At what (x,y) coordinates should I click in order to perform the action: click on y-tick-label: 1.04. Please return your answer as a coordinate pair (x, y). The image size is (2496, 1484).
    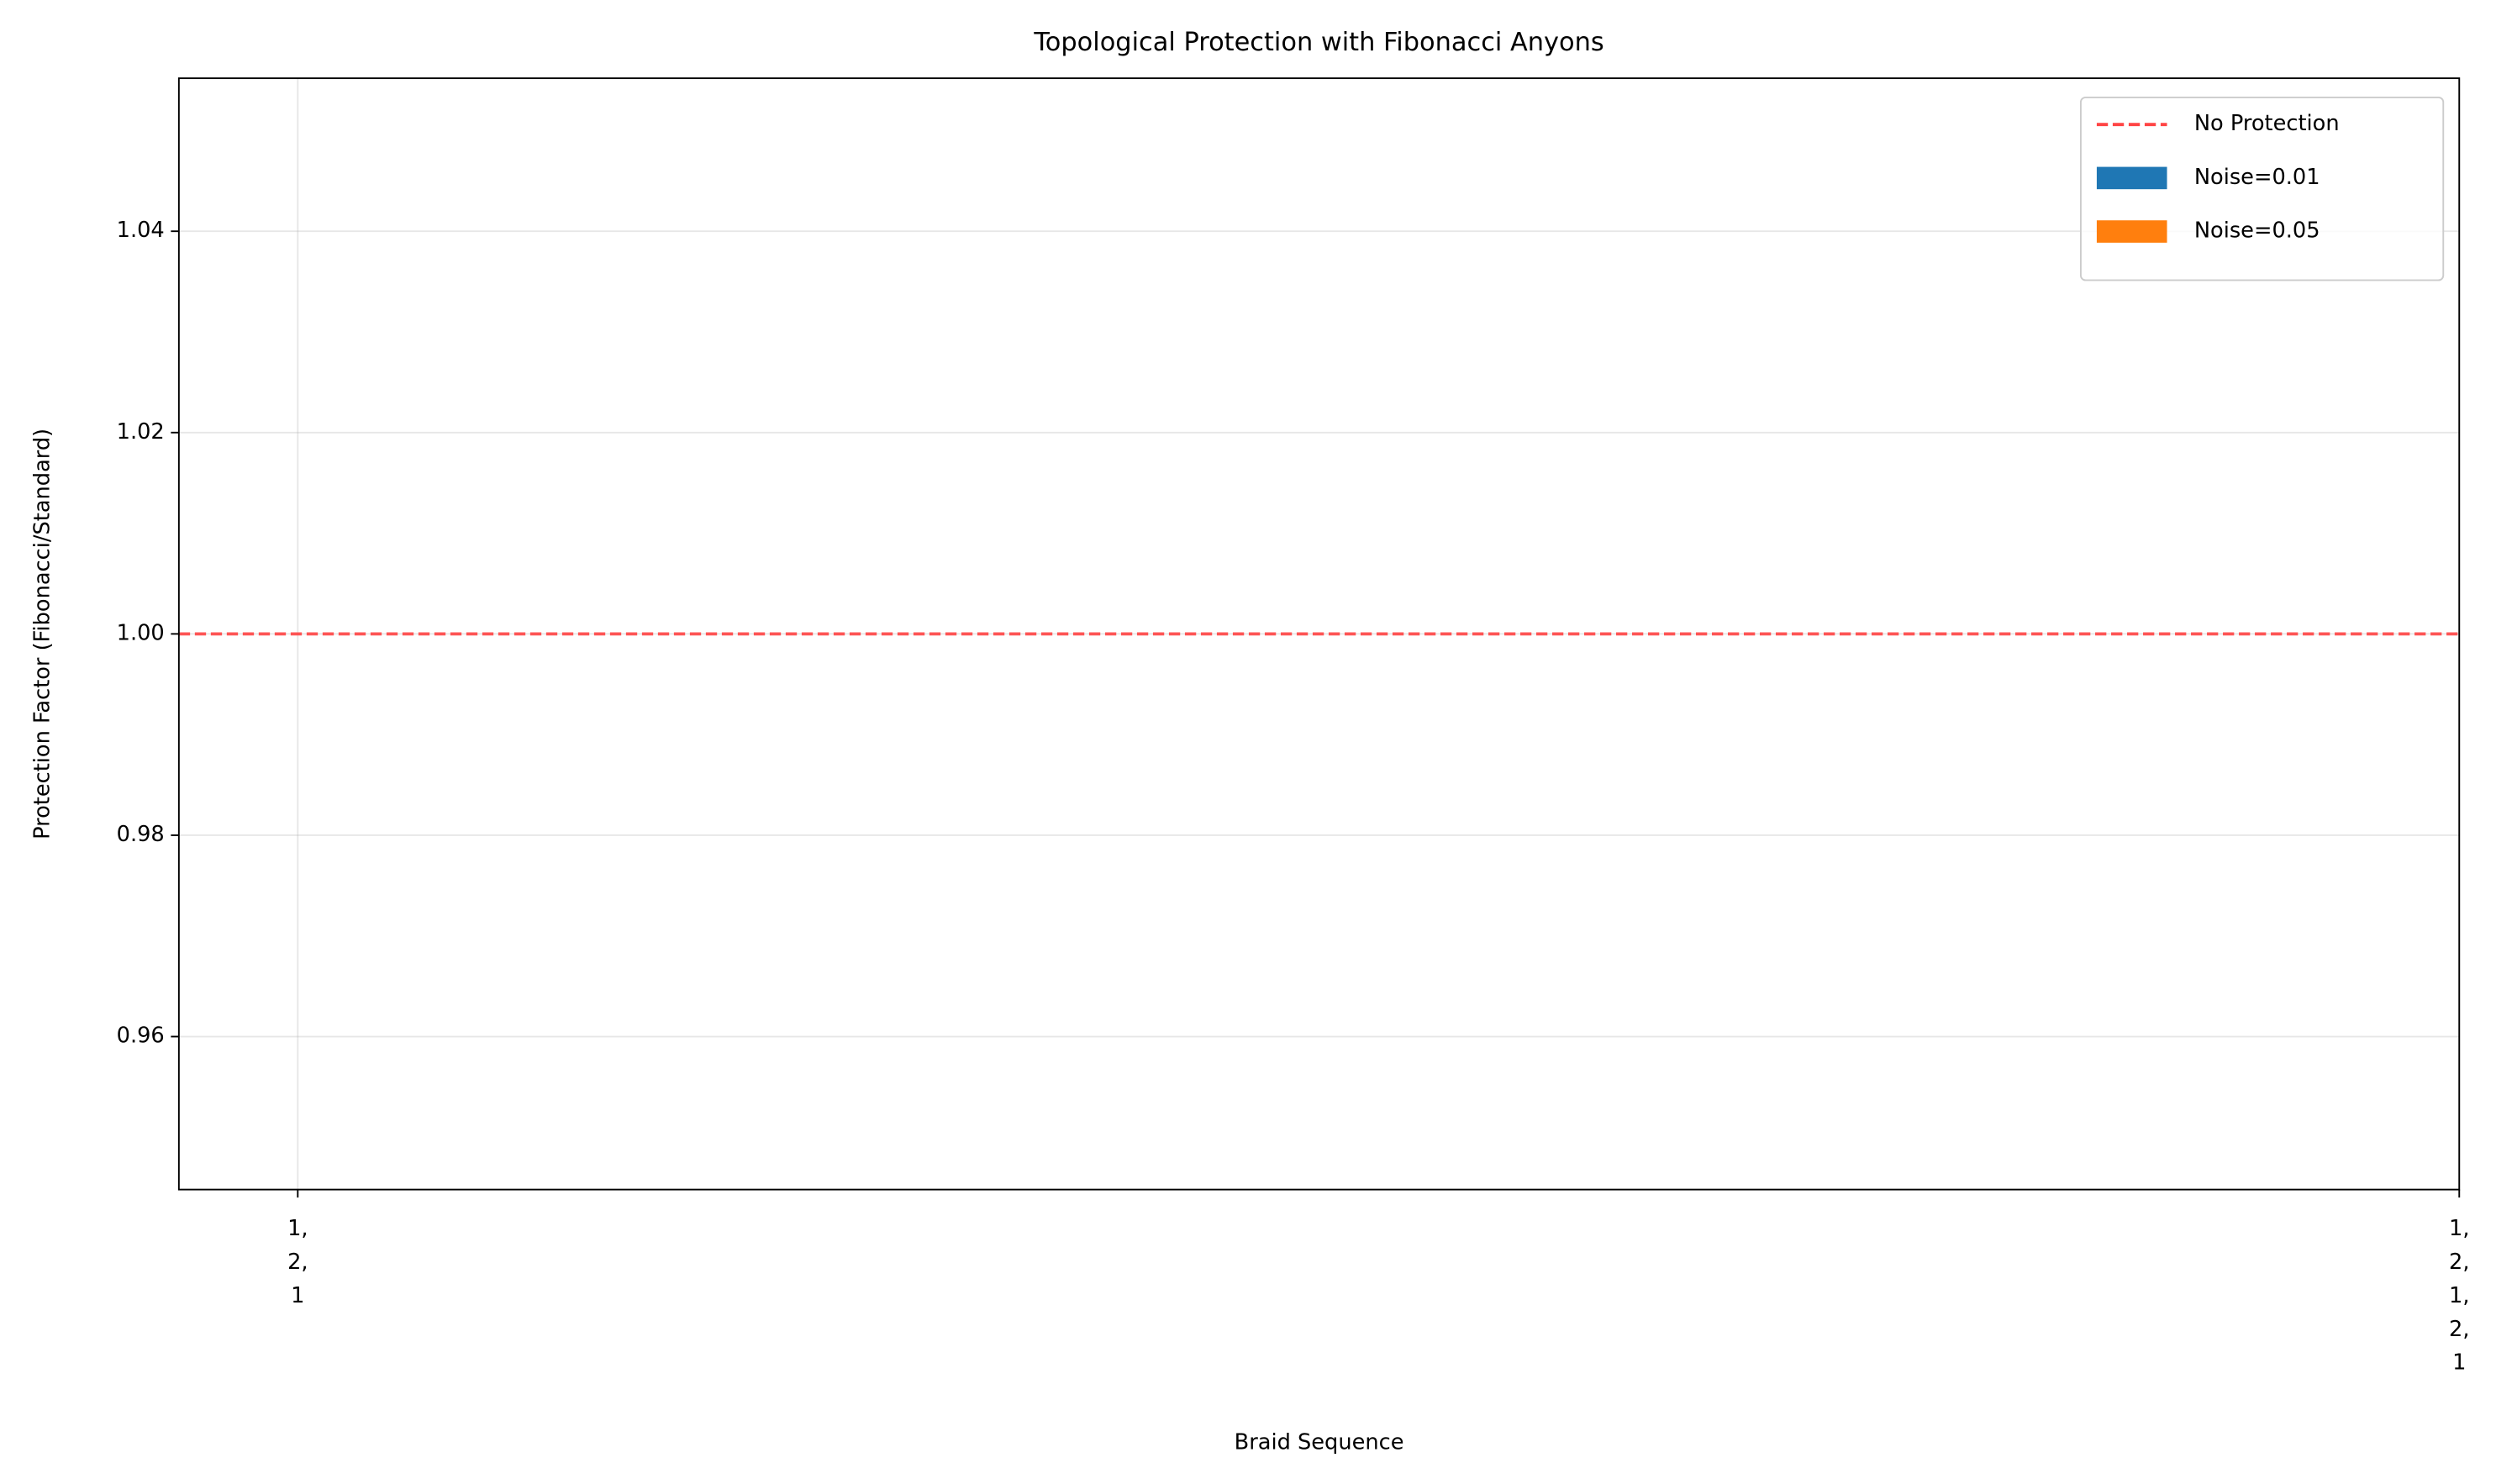
    Looking at the image, I should click on (141, 230).